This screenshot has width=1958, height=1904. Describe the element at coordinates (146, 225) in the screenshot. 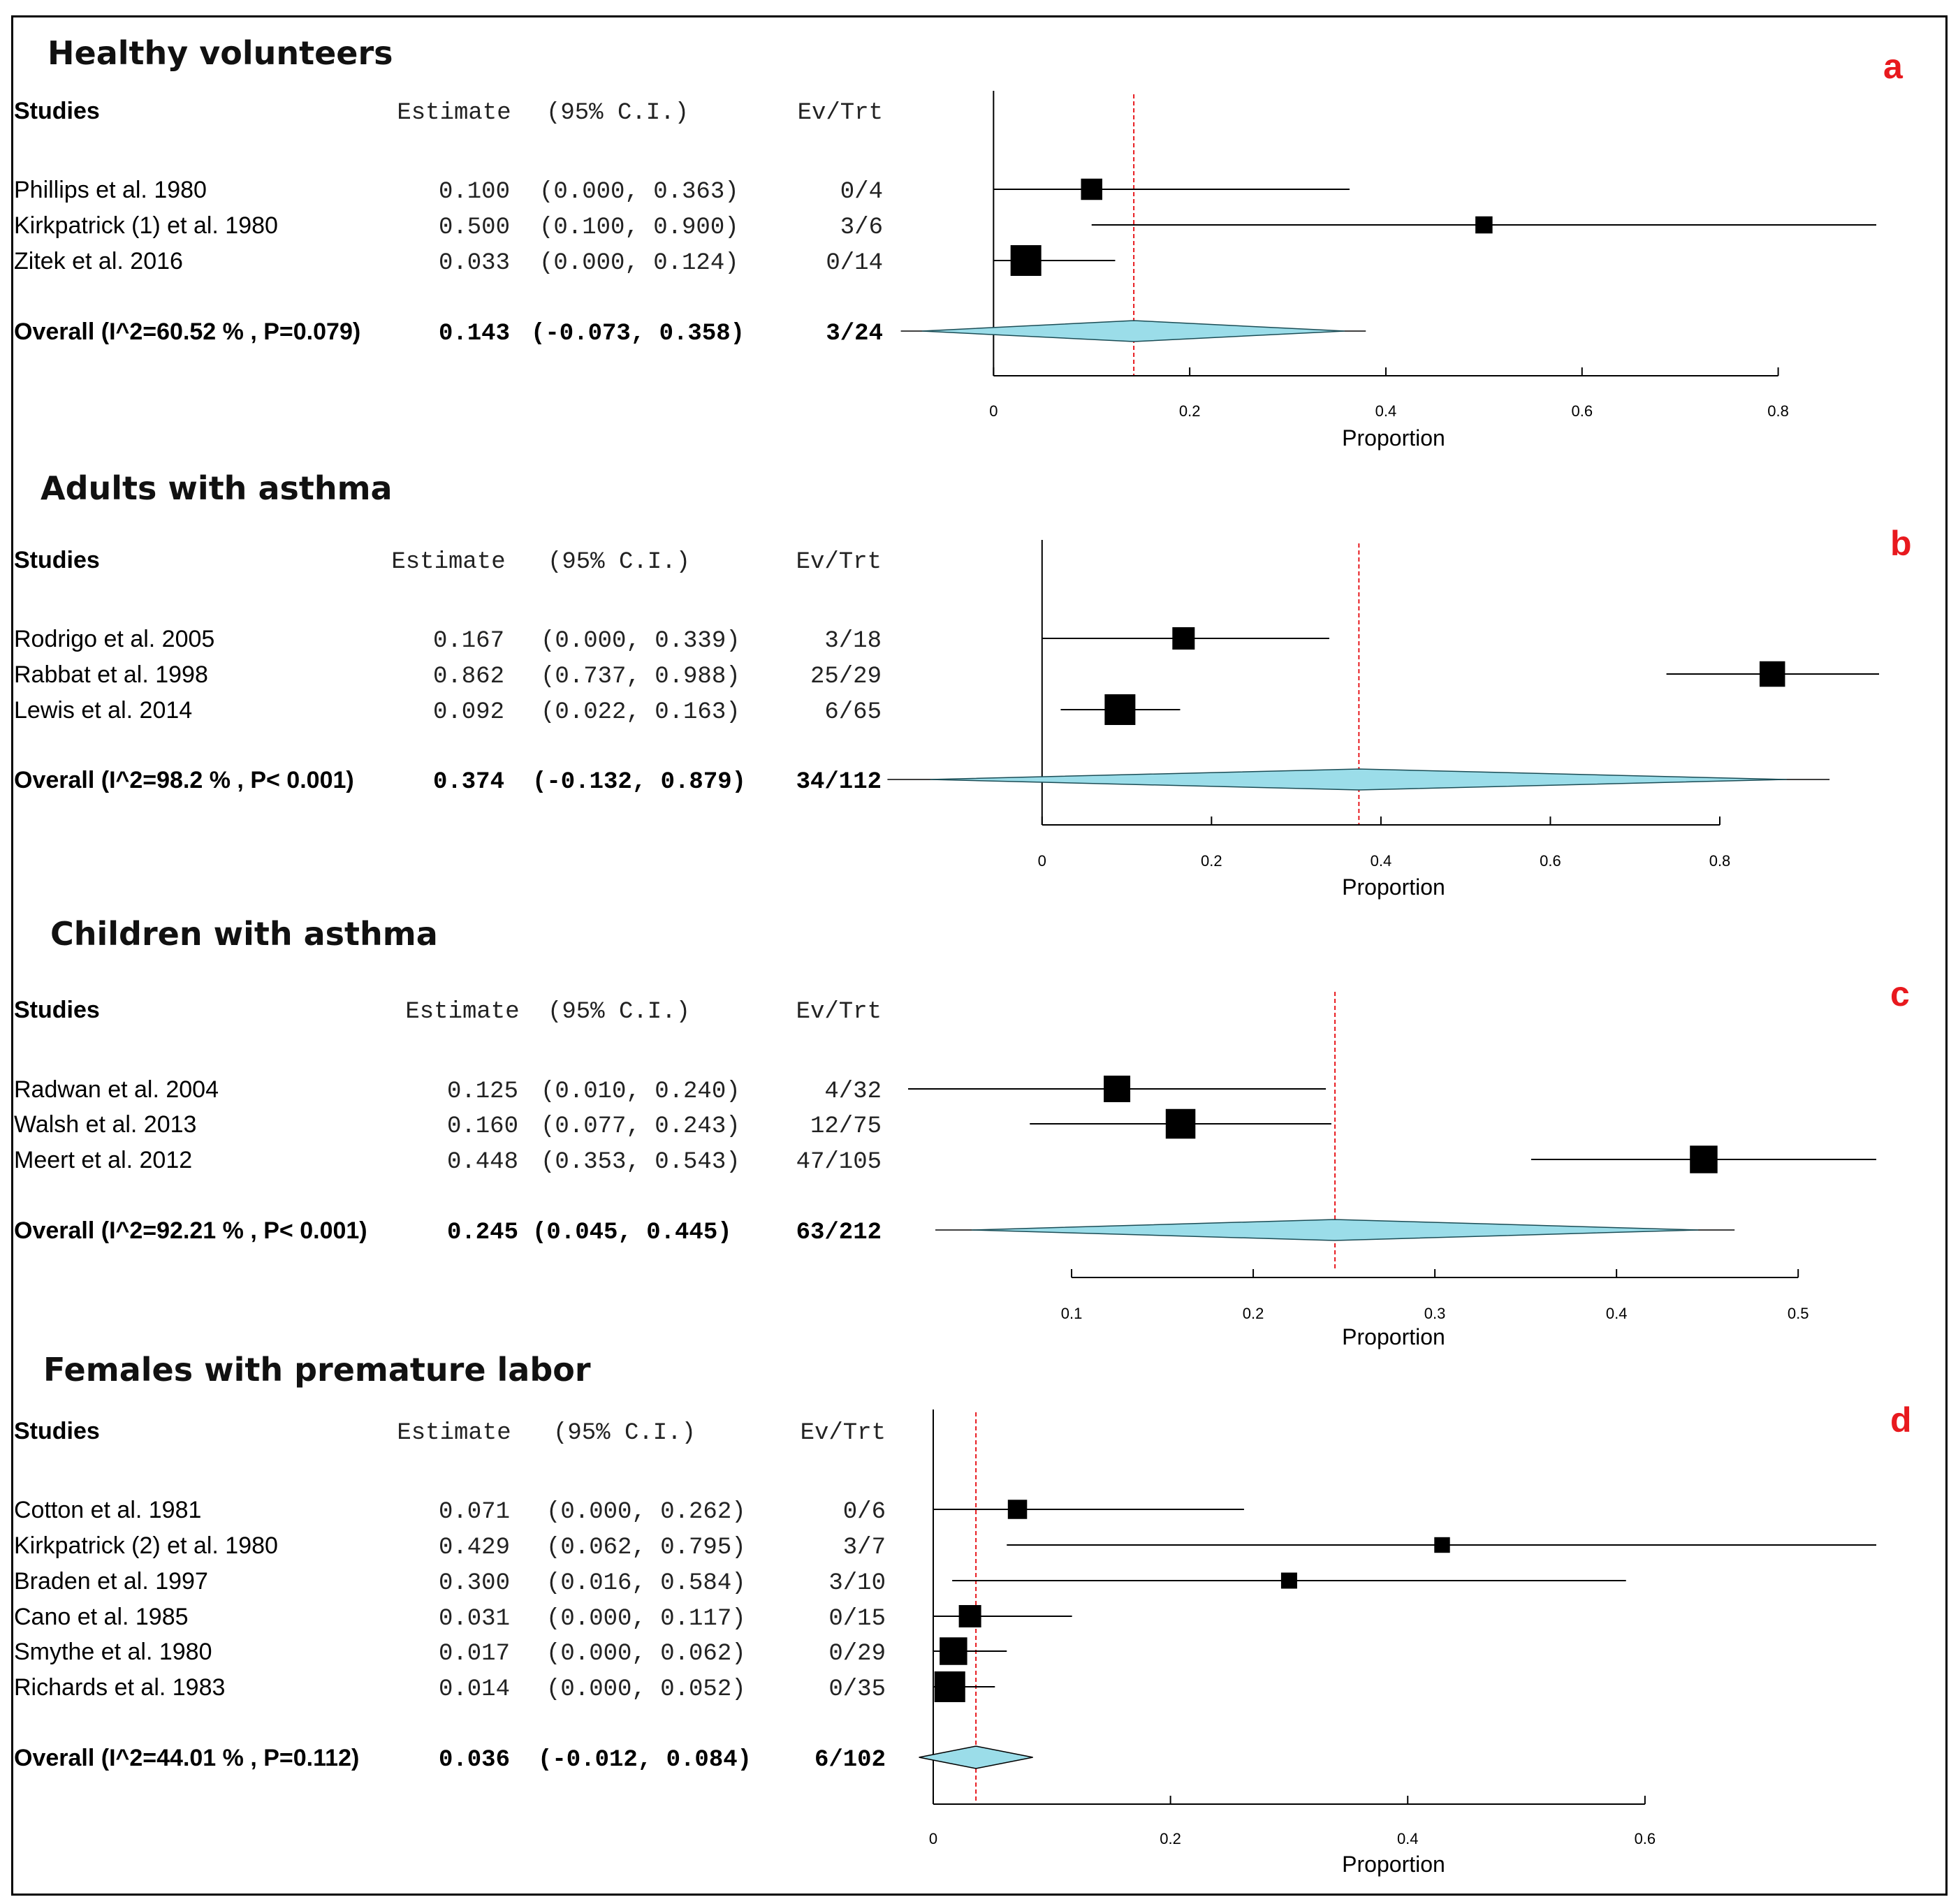

I see `study-name: Kirkpatrick (1) et al. 1980` at that location.